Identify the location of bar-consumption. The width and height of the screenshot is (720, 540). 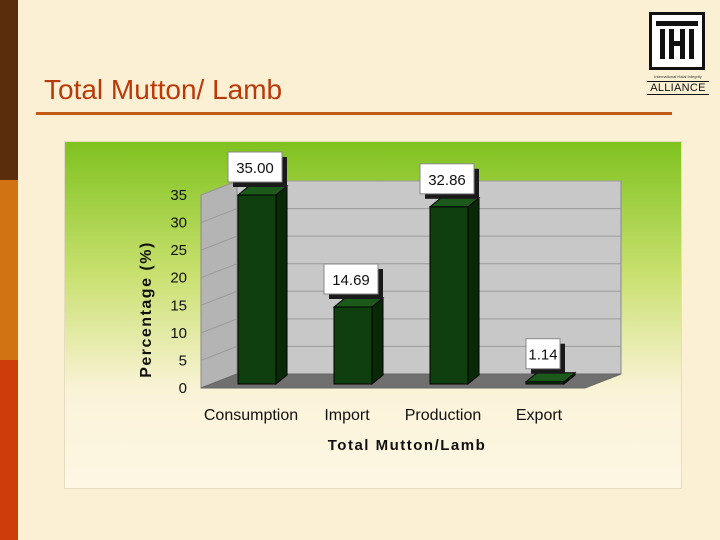
(257, 289).